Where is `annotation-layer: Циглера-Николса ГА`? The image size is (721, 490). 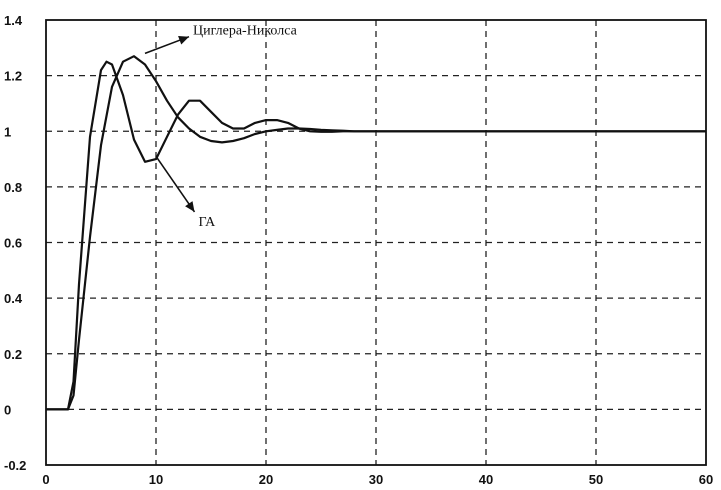
annotation-layer: Циглера-Николса ГА is located at coordinates (221, 127).